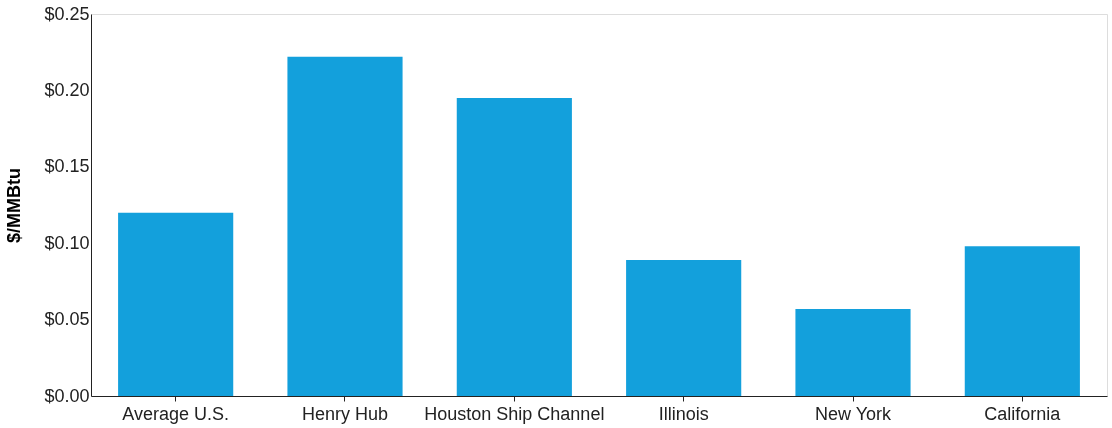 The image size is (1112, 428). I want to click on y-axis-title: $/MMBtu, so click(14, 205).